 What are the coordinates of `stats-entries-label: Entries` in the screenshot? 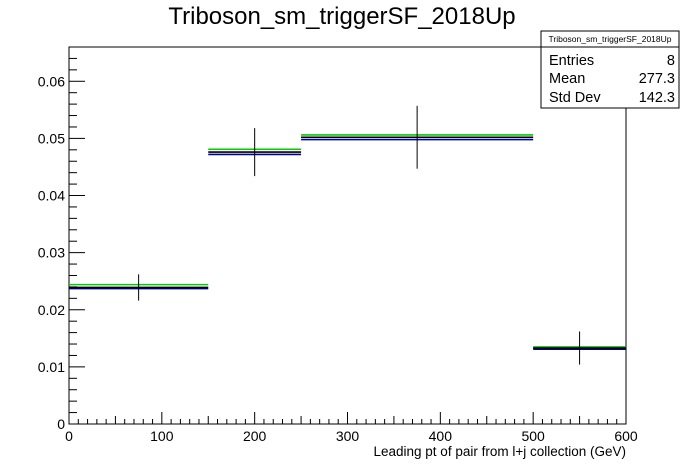 It's located at (571, 61).